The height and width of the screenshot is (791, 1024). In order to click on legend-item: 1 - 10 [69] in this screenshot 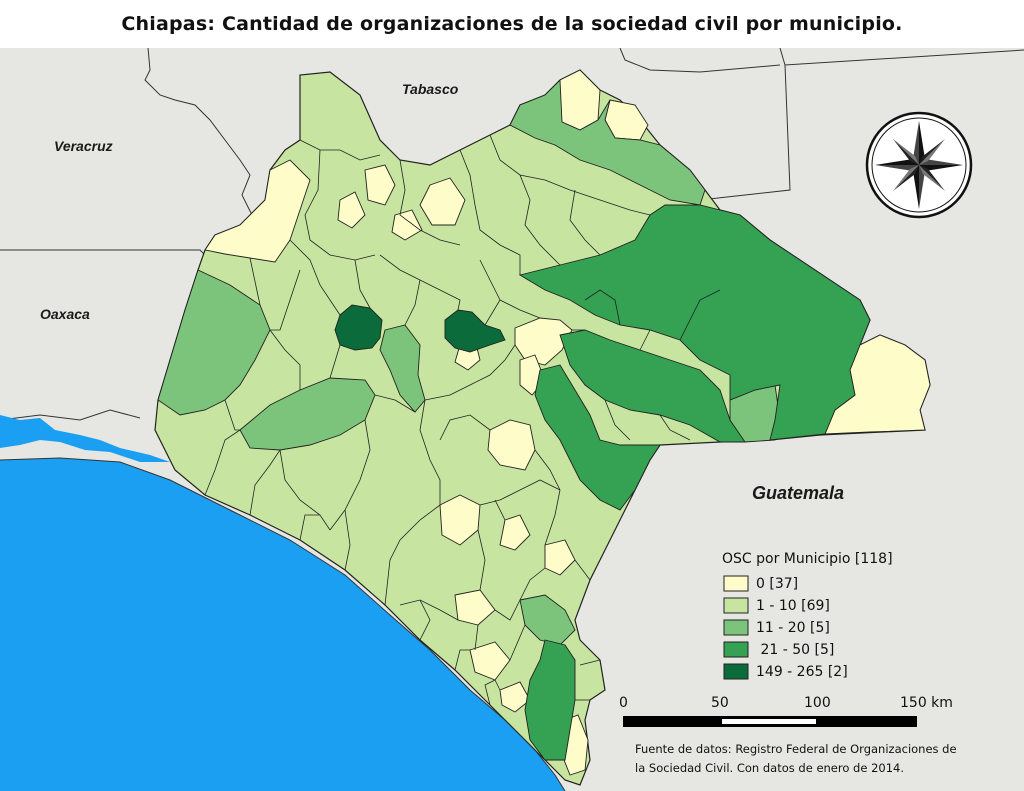, I will do `click(776, 605)`.